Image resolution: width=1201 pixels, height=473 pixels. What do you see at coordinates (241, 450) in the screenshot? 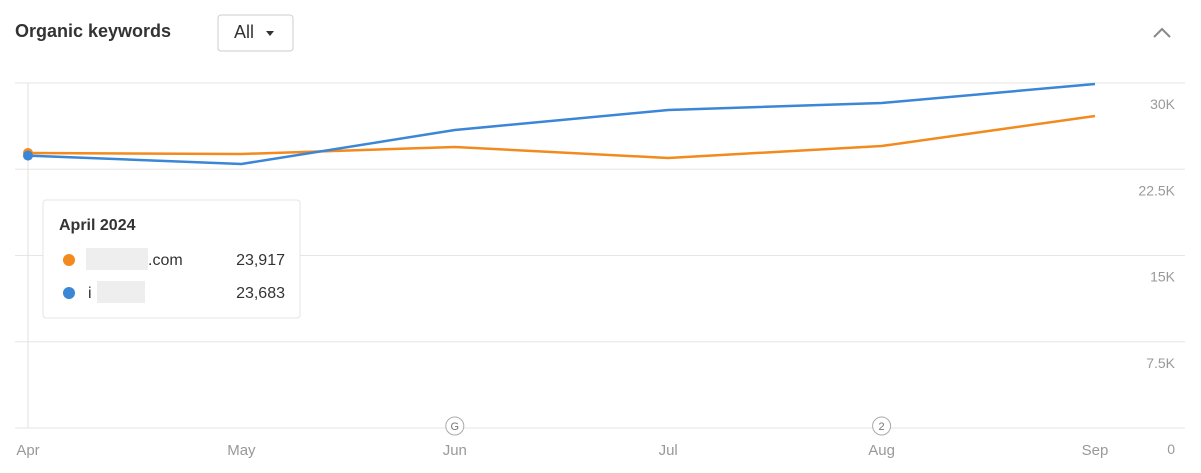
I see `x-tick-label: May` at bounding box center [241, 450].